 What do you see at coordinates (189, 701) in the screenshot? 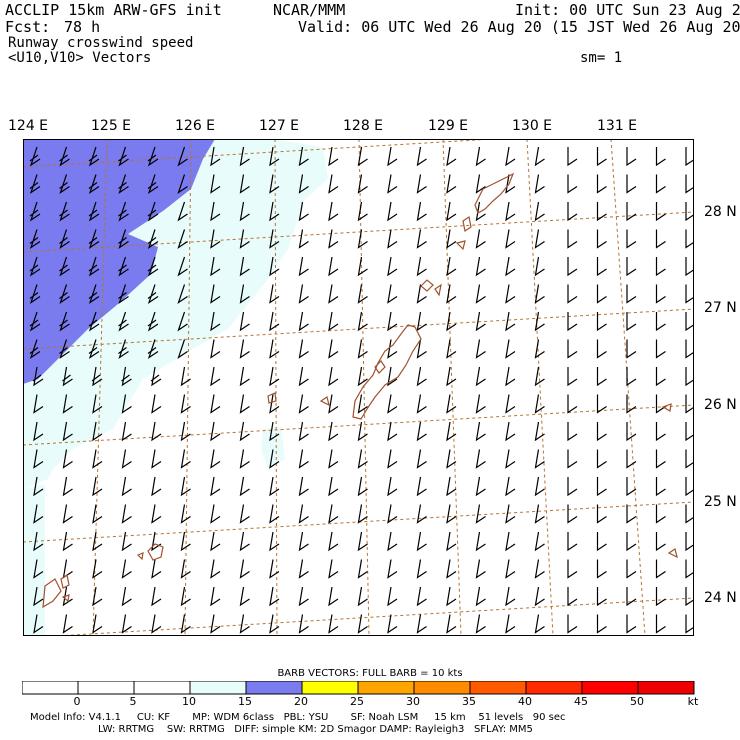
I see `colorbar-tick-10: 10` at bounding box center [189, 701].